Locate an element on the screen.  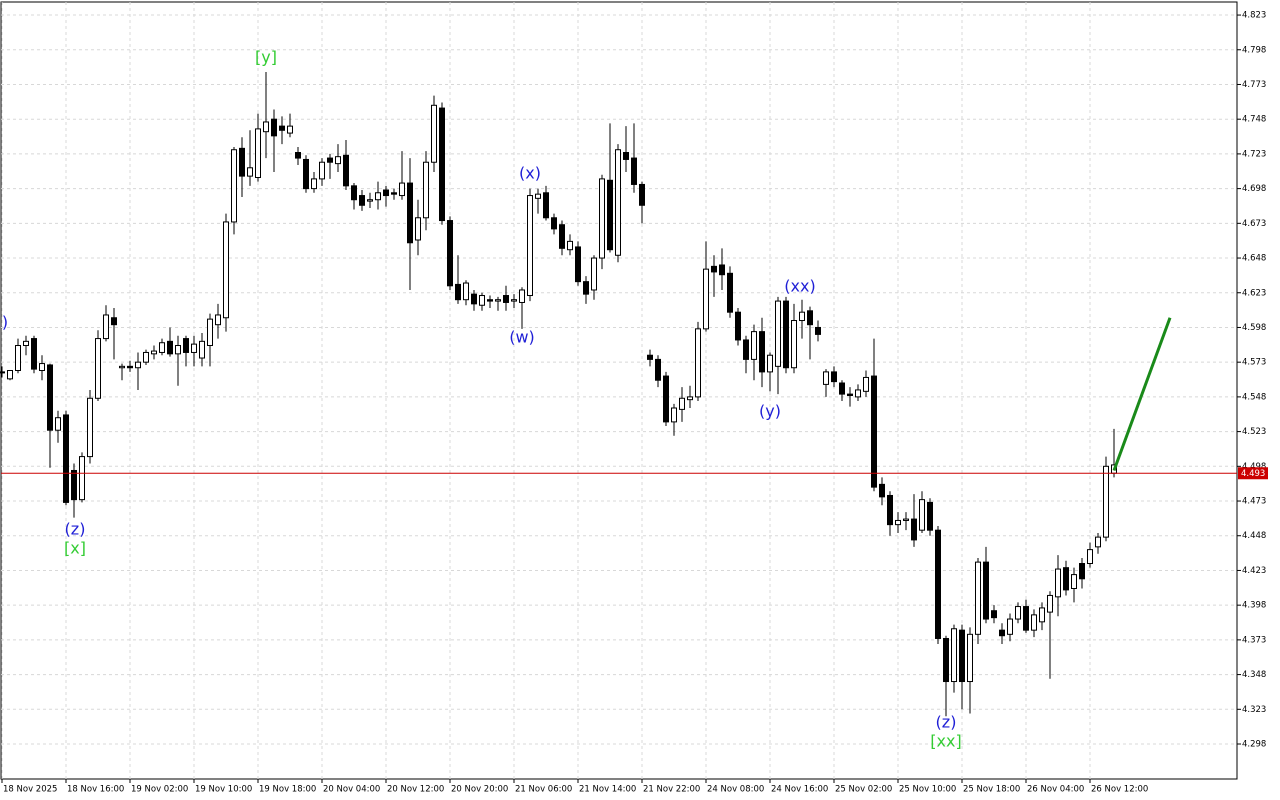
wave-label: (z) is located at coordinates (75, 529).